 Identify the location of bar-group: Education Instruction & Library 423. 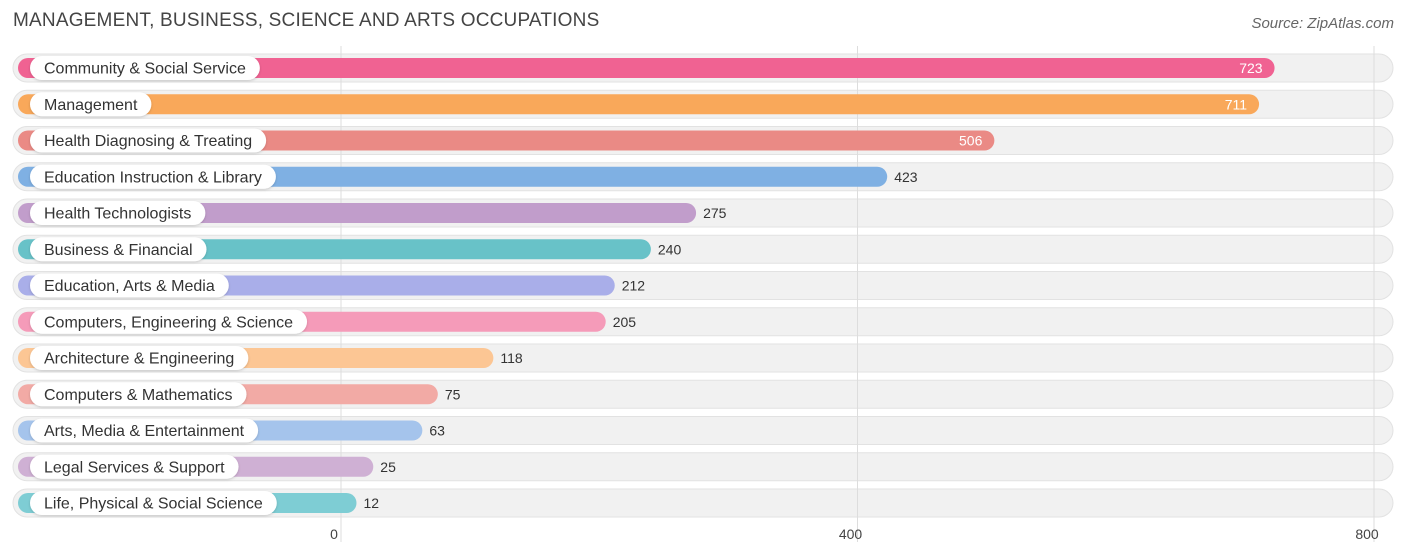
(468, 176).